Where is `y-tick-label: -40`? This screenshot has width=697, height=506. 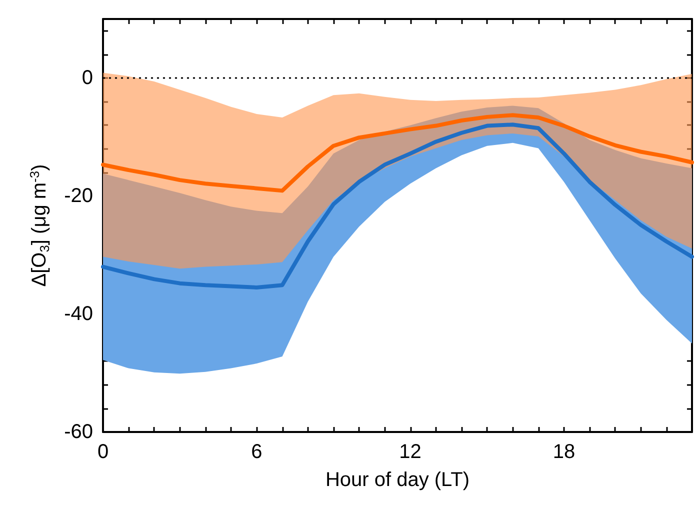 y-tick-label: -40 is located at coordinates (78, 314).